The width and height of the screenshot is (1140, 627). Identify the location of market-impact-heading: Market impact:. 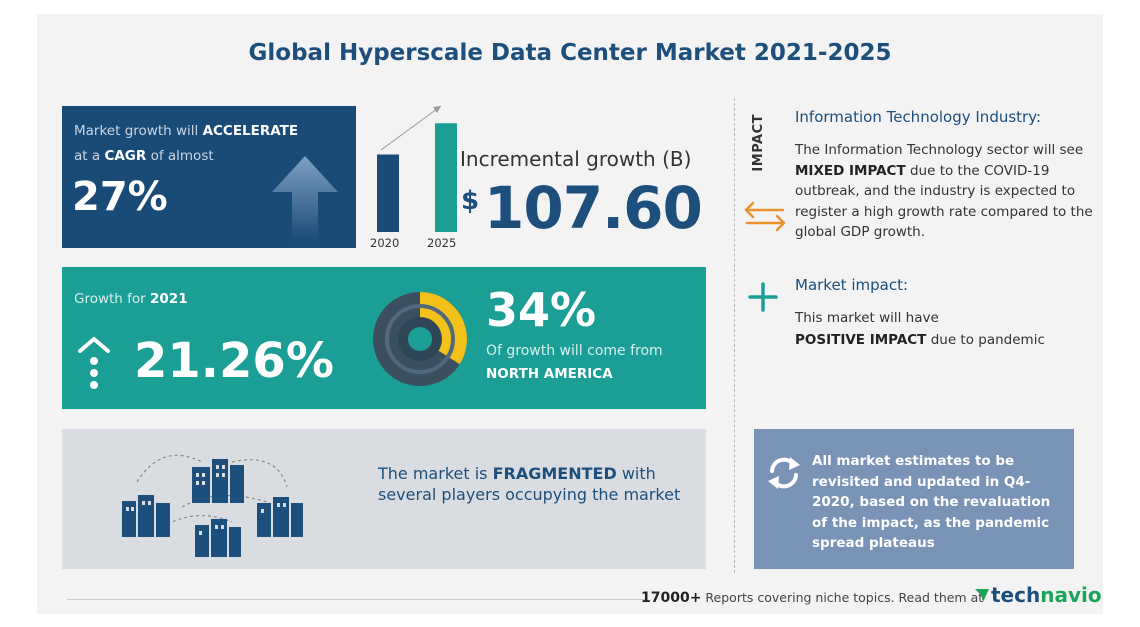
(852, 285).